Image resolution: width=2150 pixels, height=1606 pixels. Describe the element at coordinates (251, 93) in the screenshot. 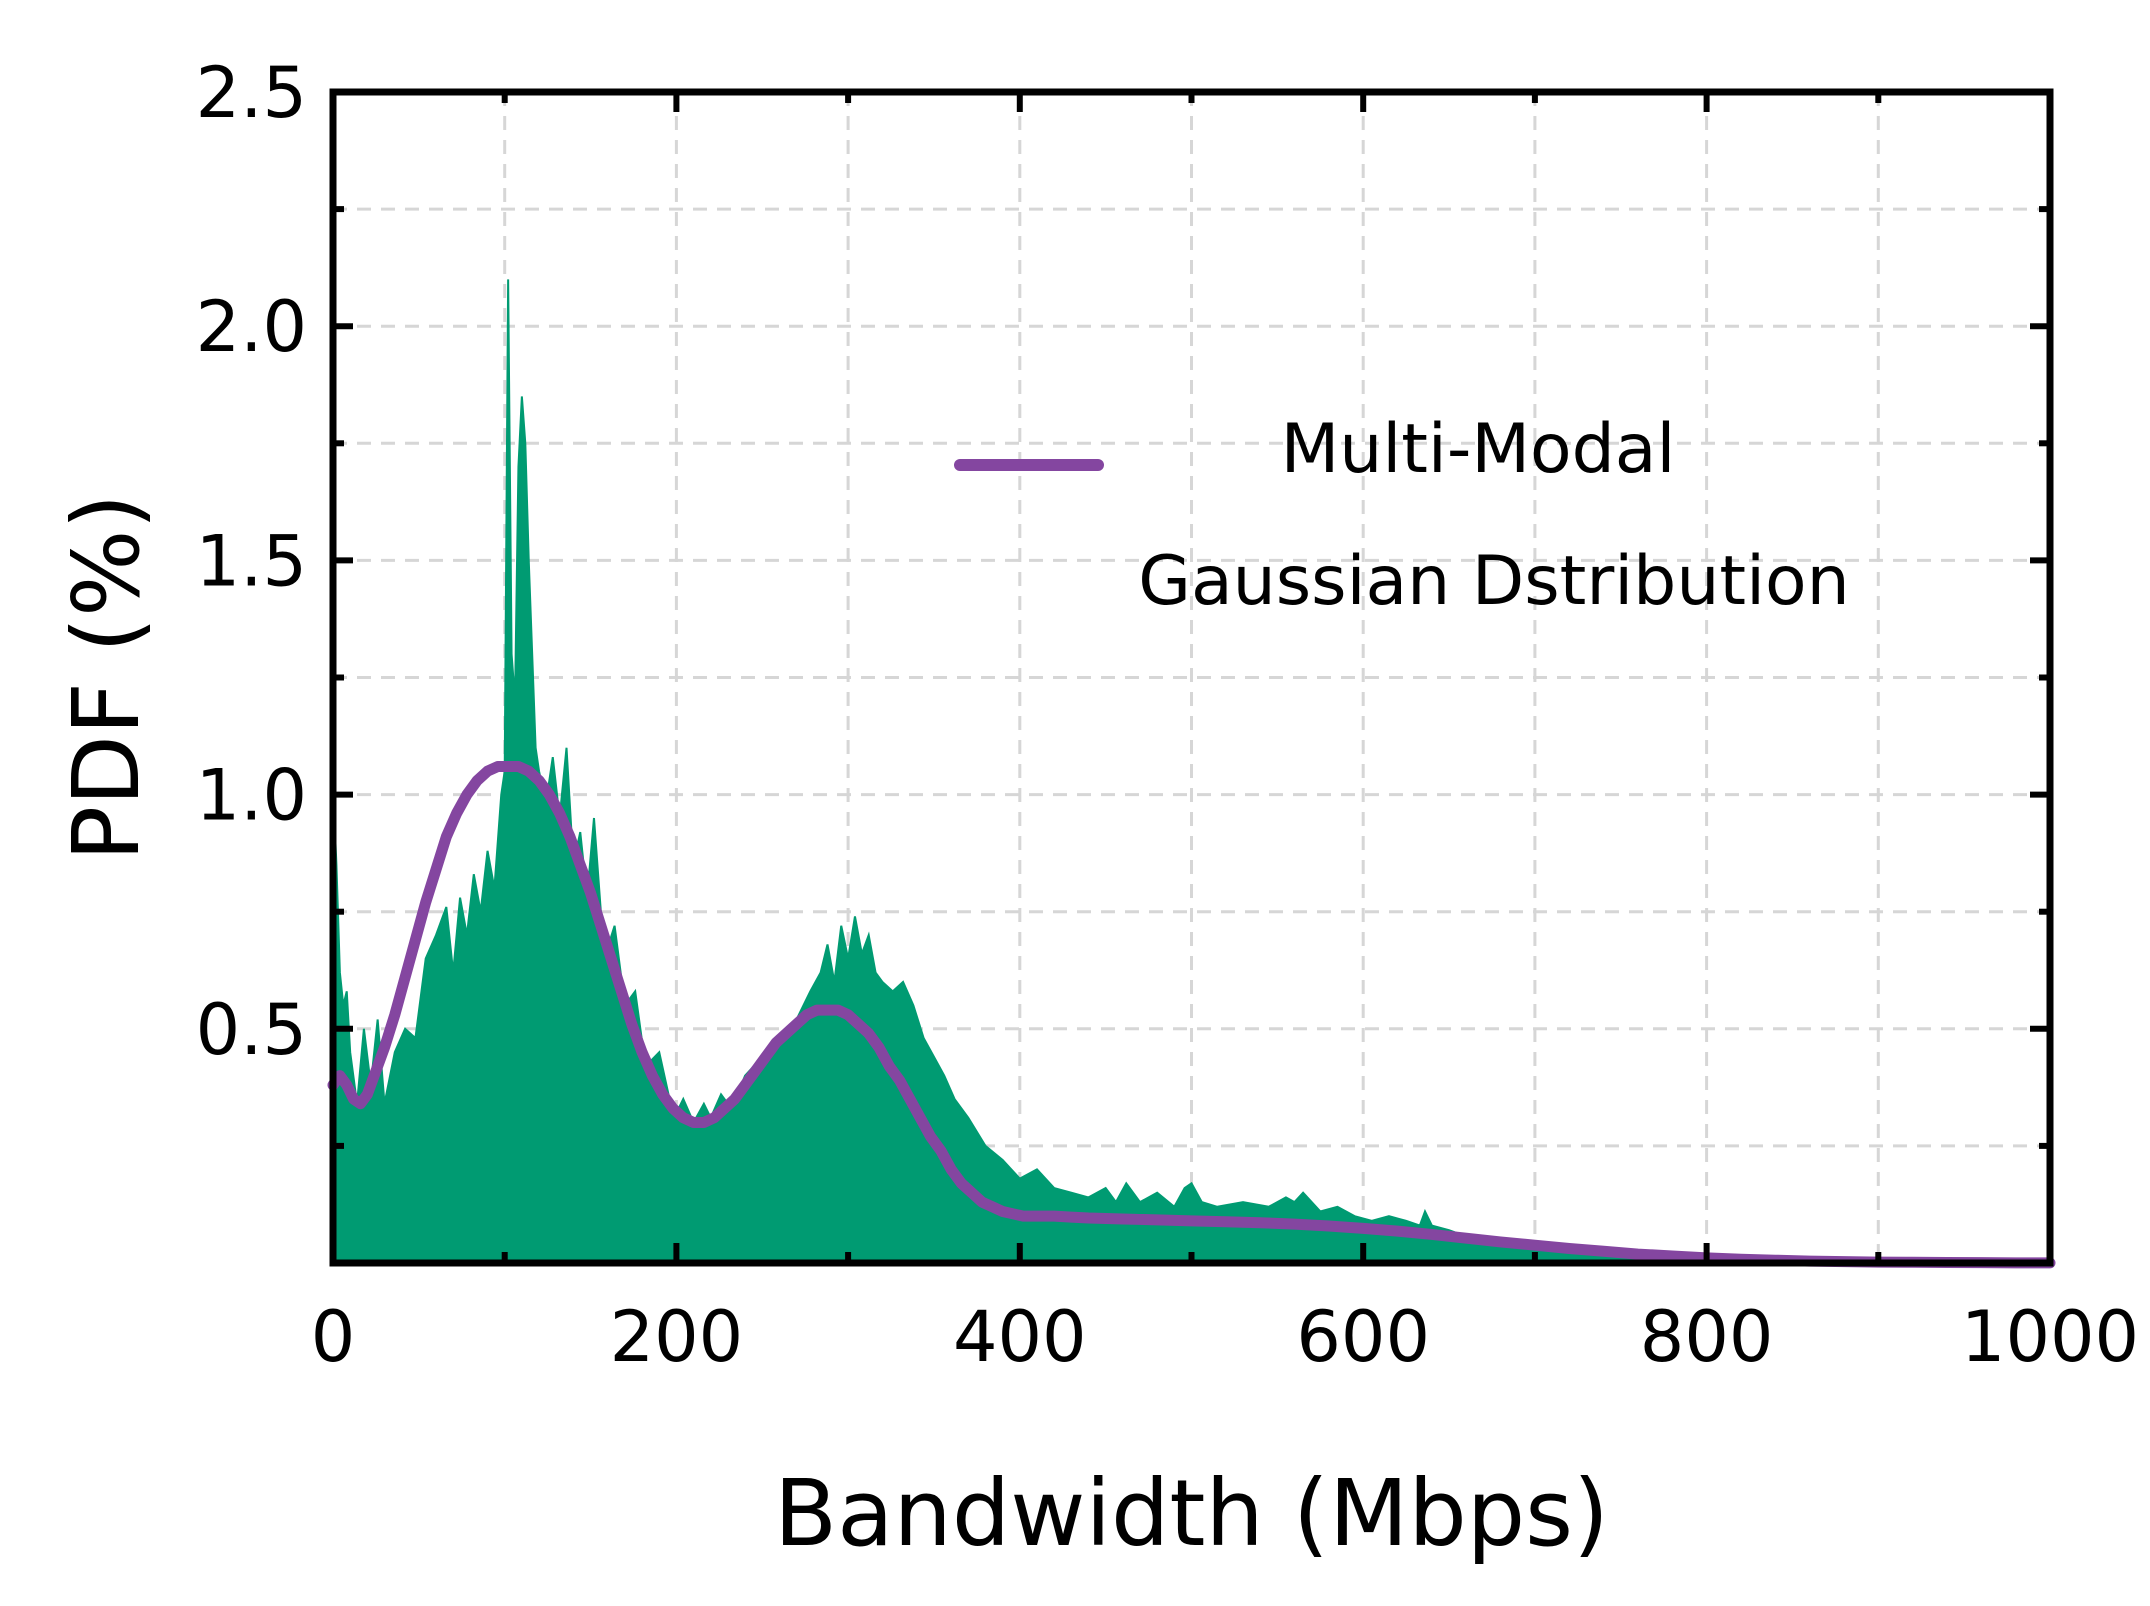

I see `y-tick-label: 2.5` at that location.